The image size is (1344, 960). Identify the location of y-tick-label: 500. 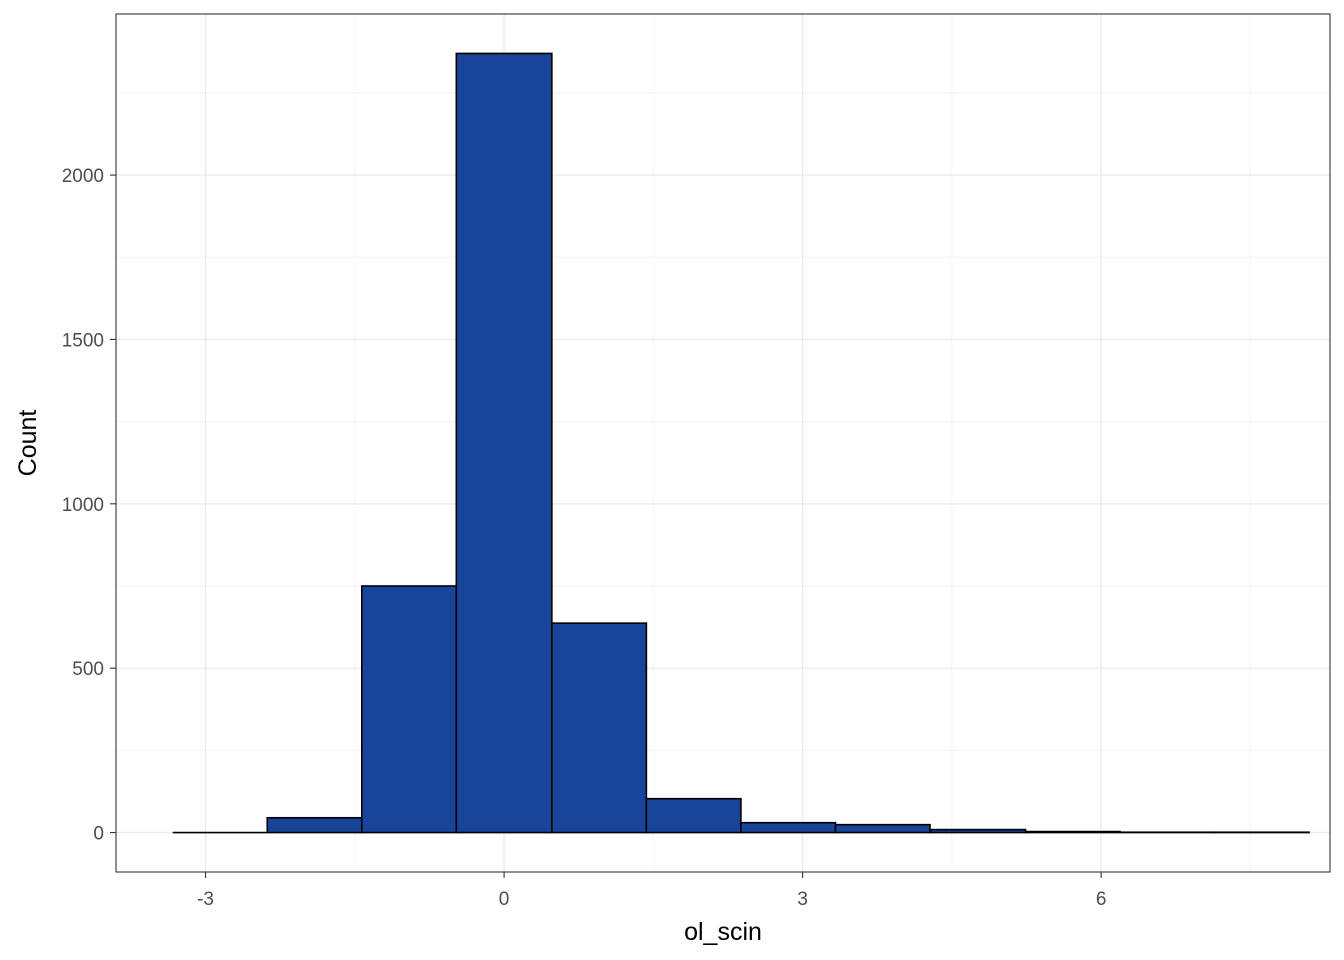
(88, 669).